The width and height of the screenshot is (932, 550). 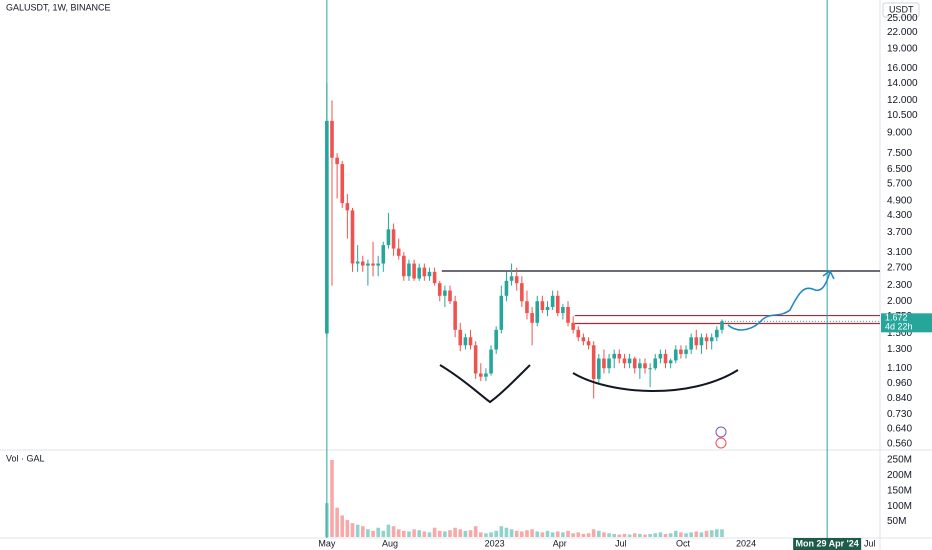 I want to click on y-tick-label: 25.000, so click(x=902, y=18).